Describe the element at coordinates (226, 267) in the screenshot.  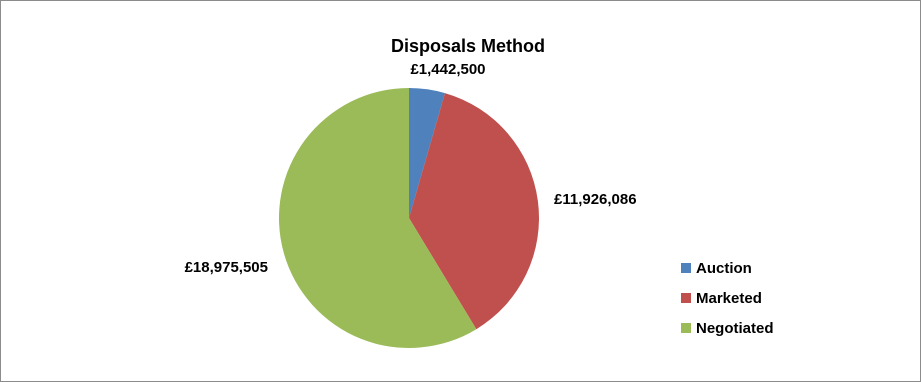
I see `data-label-negotiated: £18,975,505` at that location.